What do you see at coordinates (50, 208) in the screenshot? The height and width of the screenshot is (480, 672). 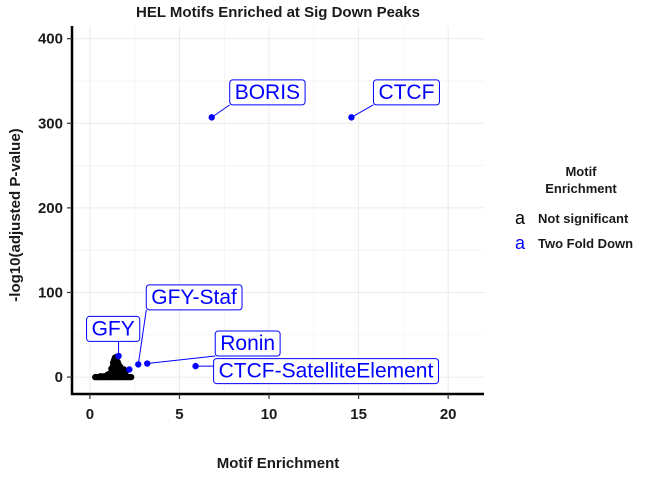 I see `y-tick-label: 200` at bounding box center [50, 208].